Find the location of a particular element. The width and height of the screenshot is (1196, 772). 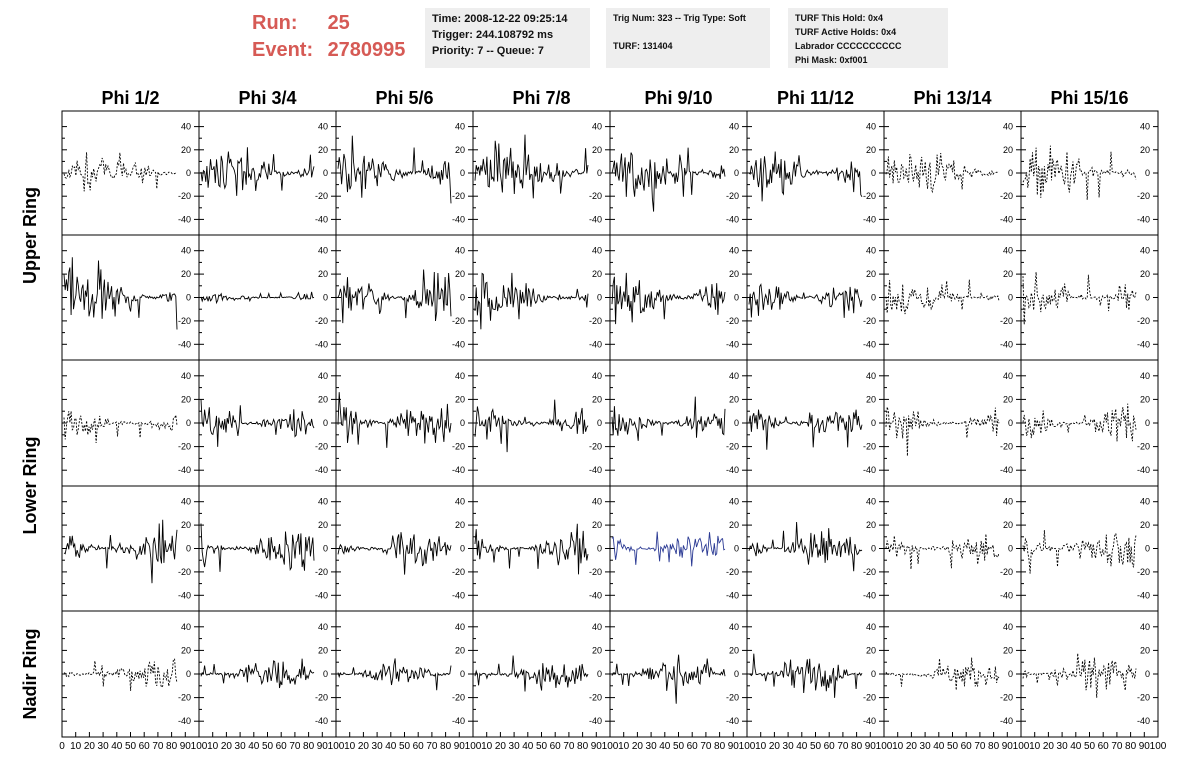

waveform-cell-r3-c3: -40 -20 0 20 40 is located at coordinates (404, 423).